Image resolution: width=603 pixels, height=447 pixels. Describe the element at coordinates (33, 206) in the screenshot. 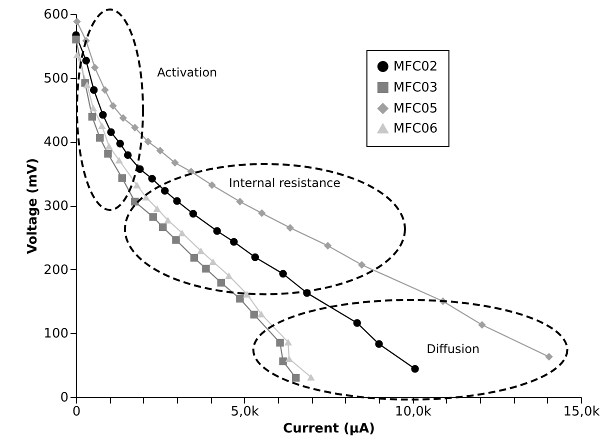

I see `y-axis-title: Voltage (mV)` at that location.